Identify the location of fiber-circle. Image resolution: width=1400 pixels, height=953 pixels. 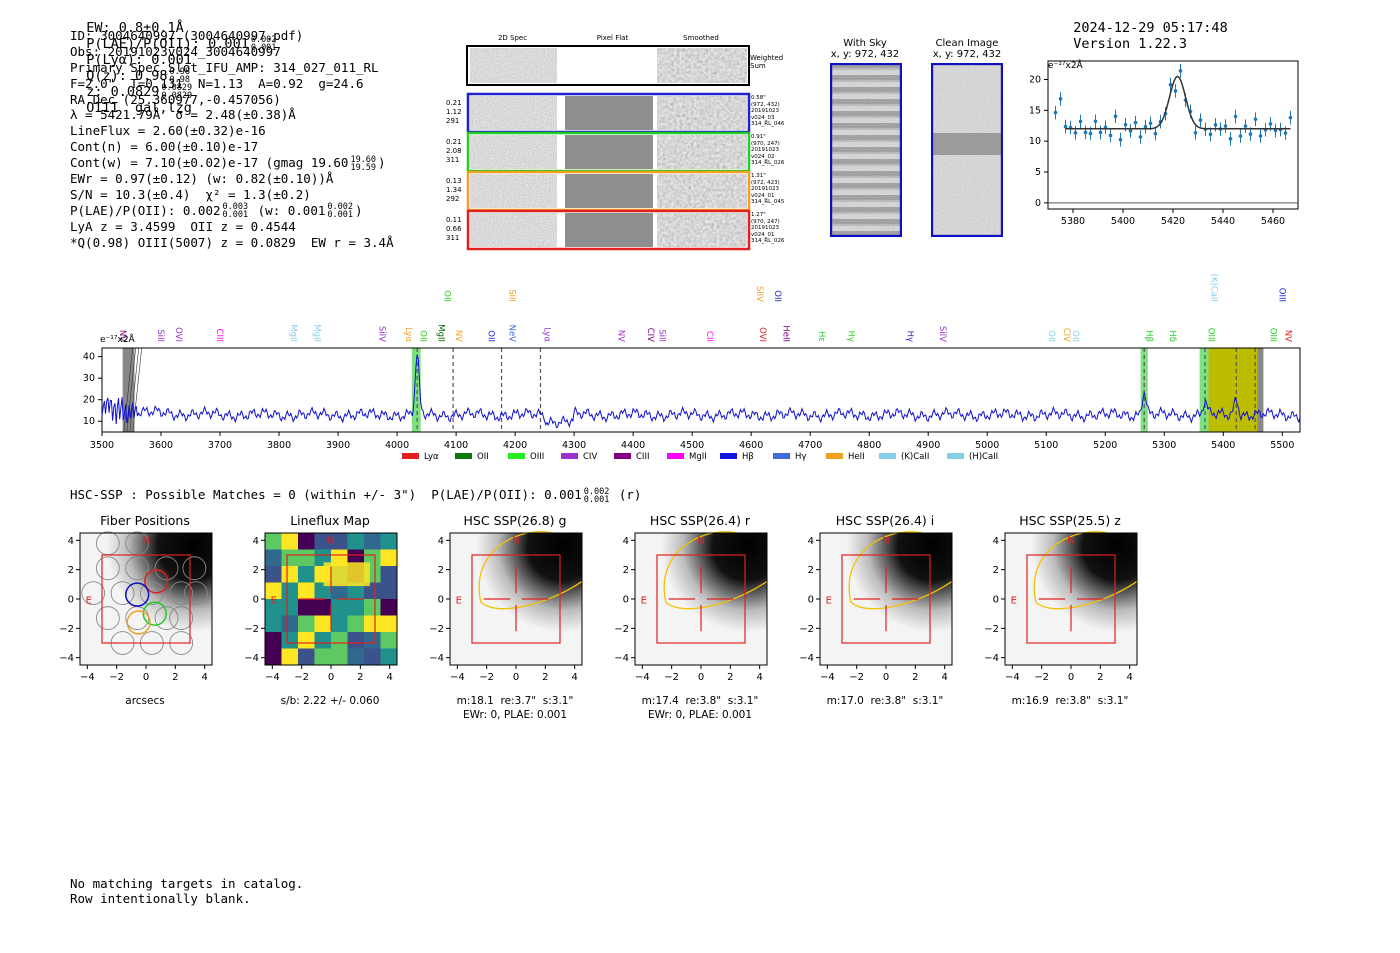
(107, 618).